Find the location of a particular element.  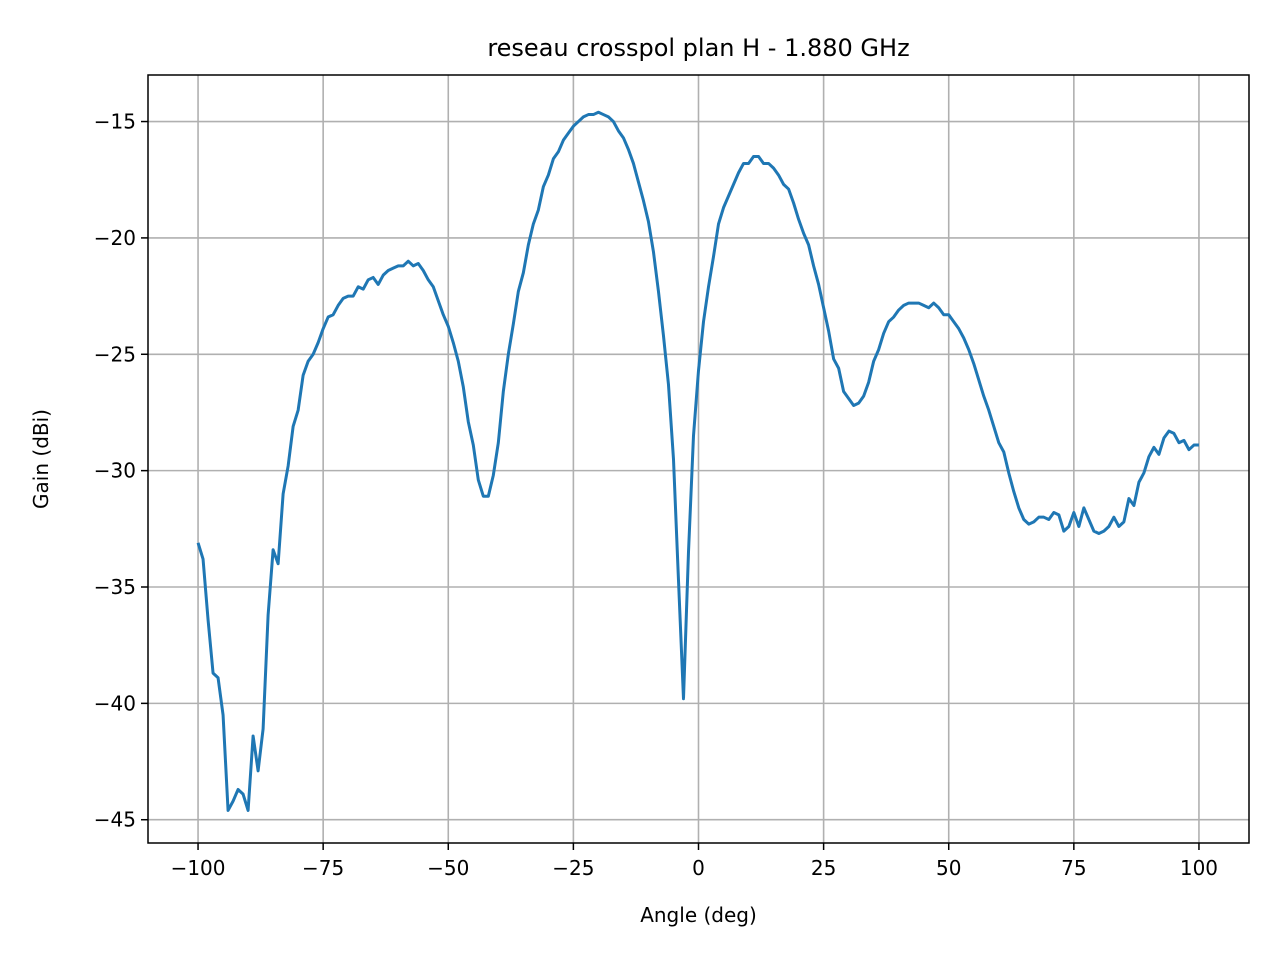

y-tick-label: −20 is located at coordinates (115, 238).